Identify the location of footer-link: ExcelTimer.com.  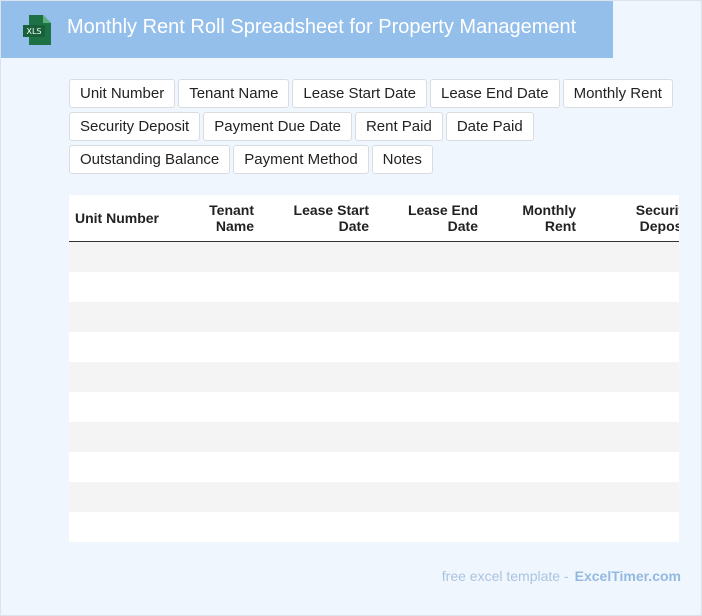
(627, 576).